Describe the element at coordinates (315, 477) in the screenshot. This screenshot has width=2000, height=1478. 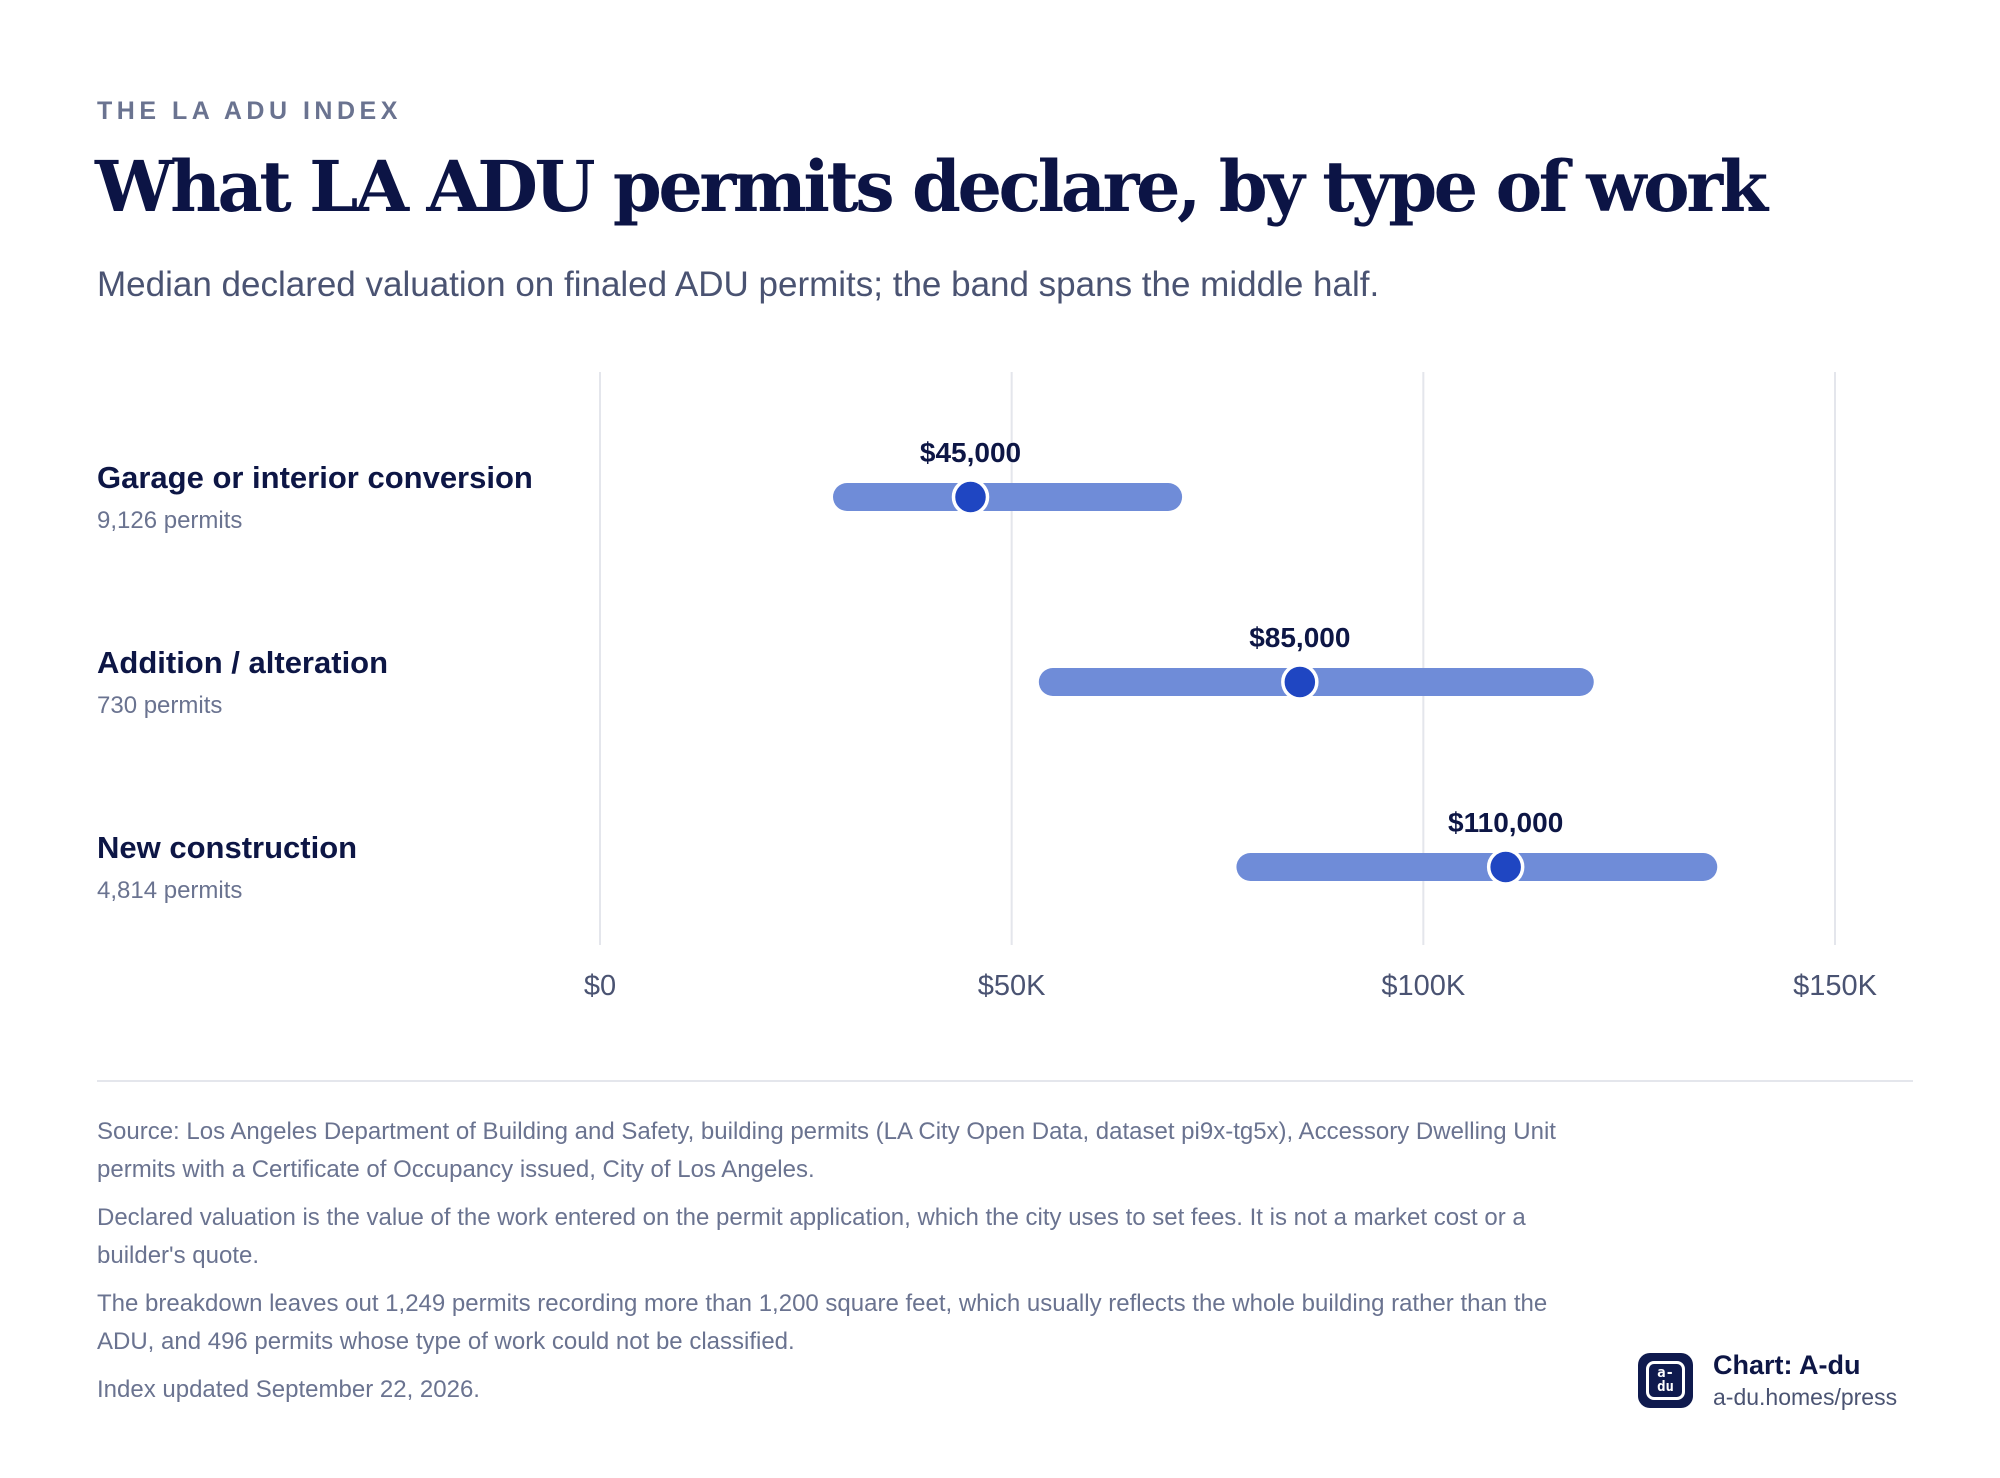
I see `row-label: Garage or interior conversion` at that location.